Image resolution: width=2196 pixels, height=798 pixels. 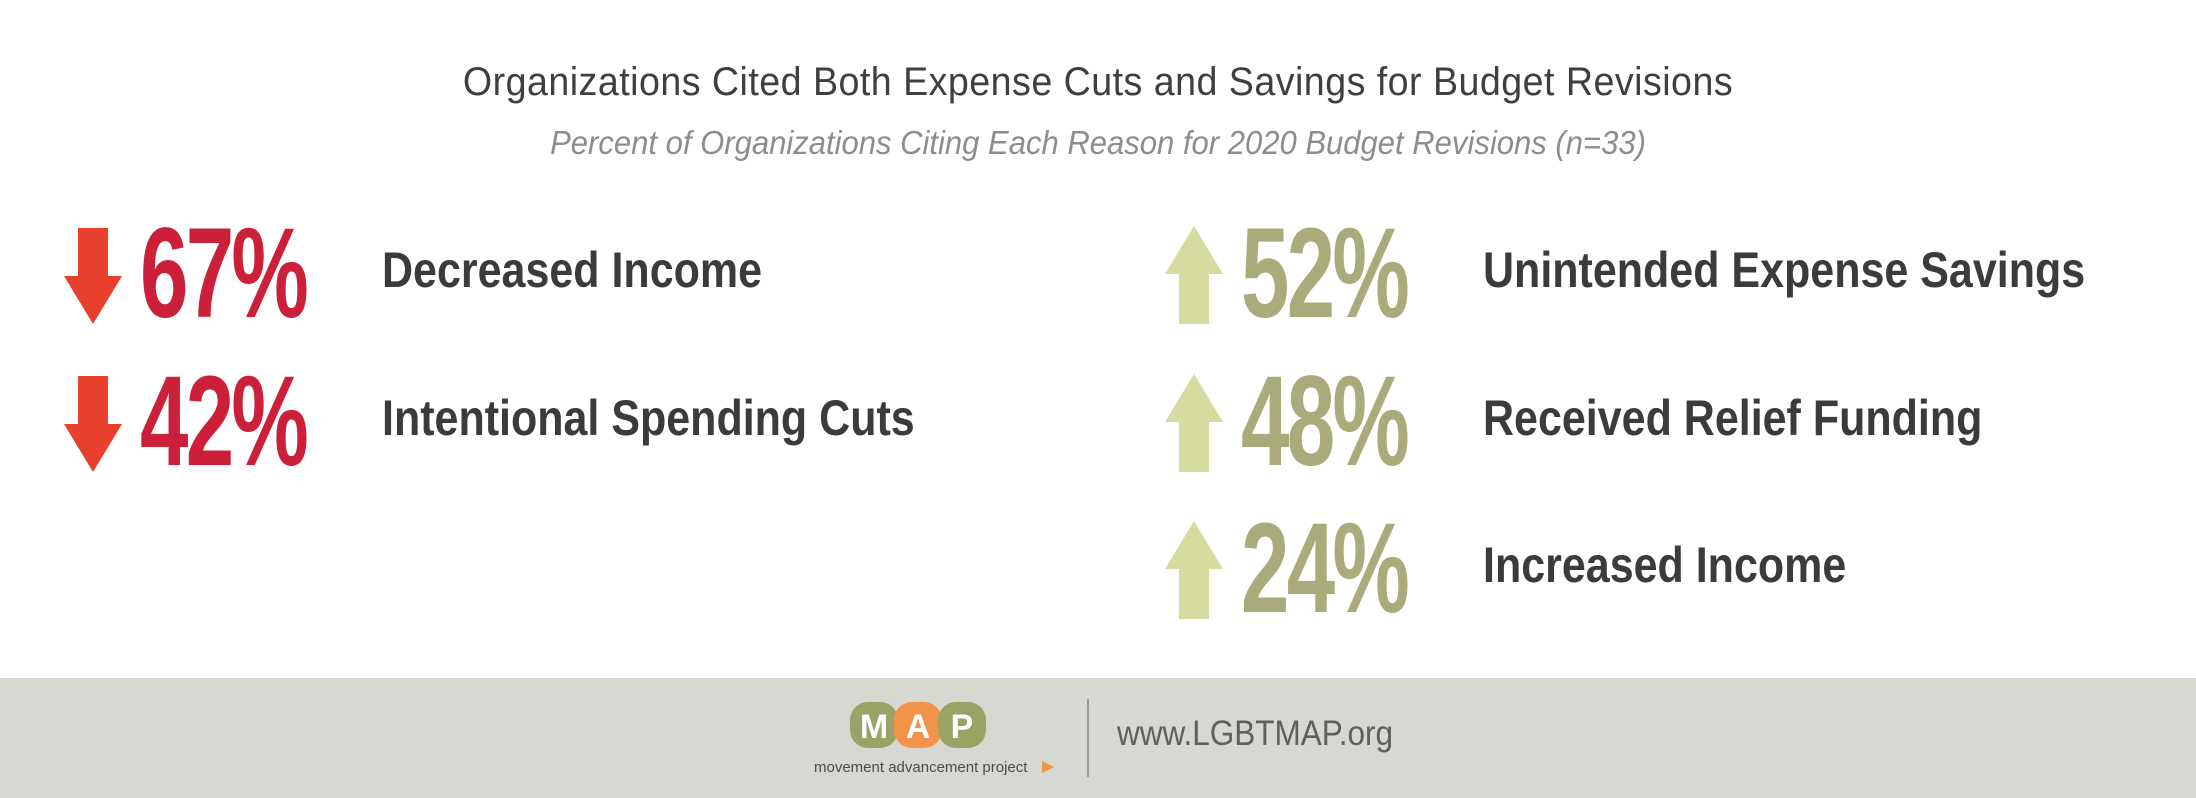 What do you see at coordinates (1255, 733) in the screenshot?
I see `website-link: www.LGBTMAP.org` at bounding box center [1255, 733].